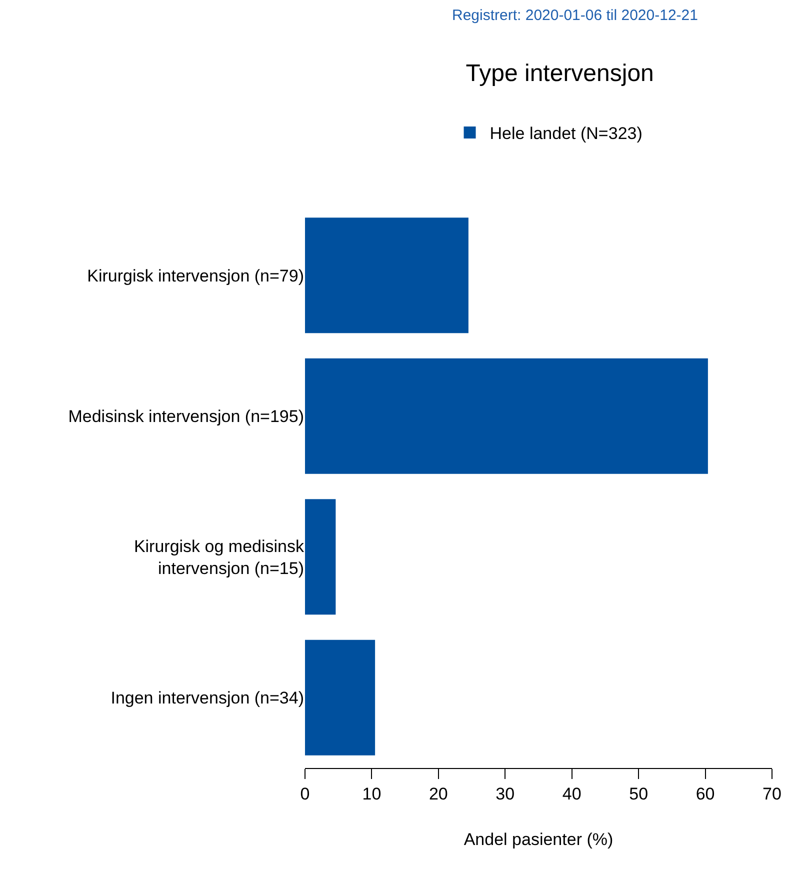 This screenshot has height=872, width=793. I want to click on chart-subtitle: Registrert: 2020-01-06 til 2020-12-21, so click(575, 15).